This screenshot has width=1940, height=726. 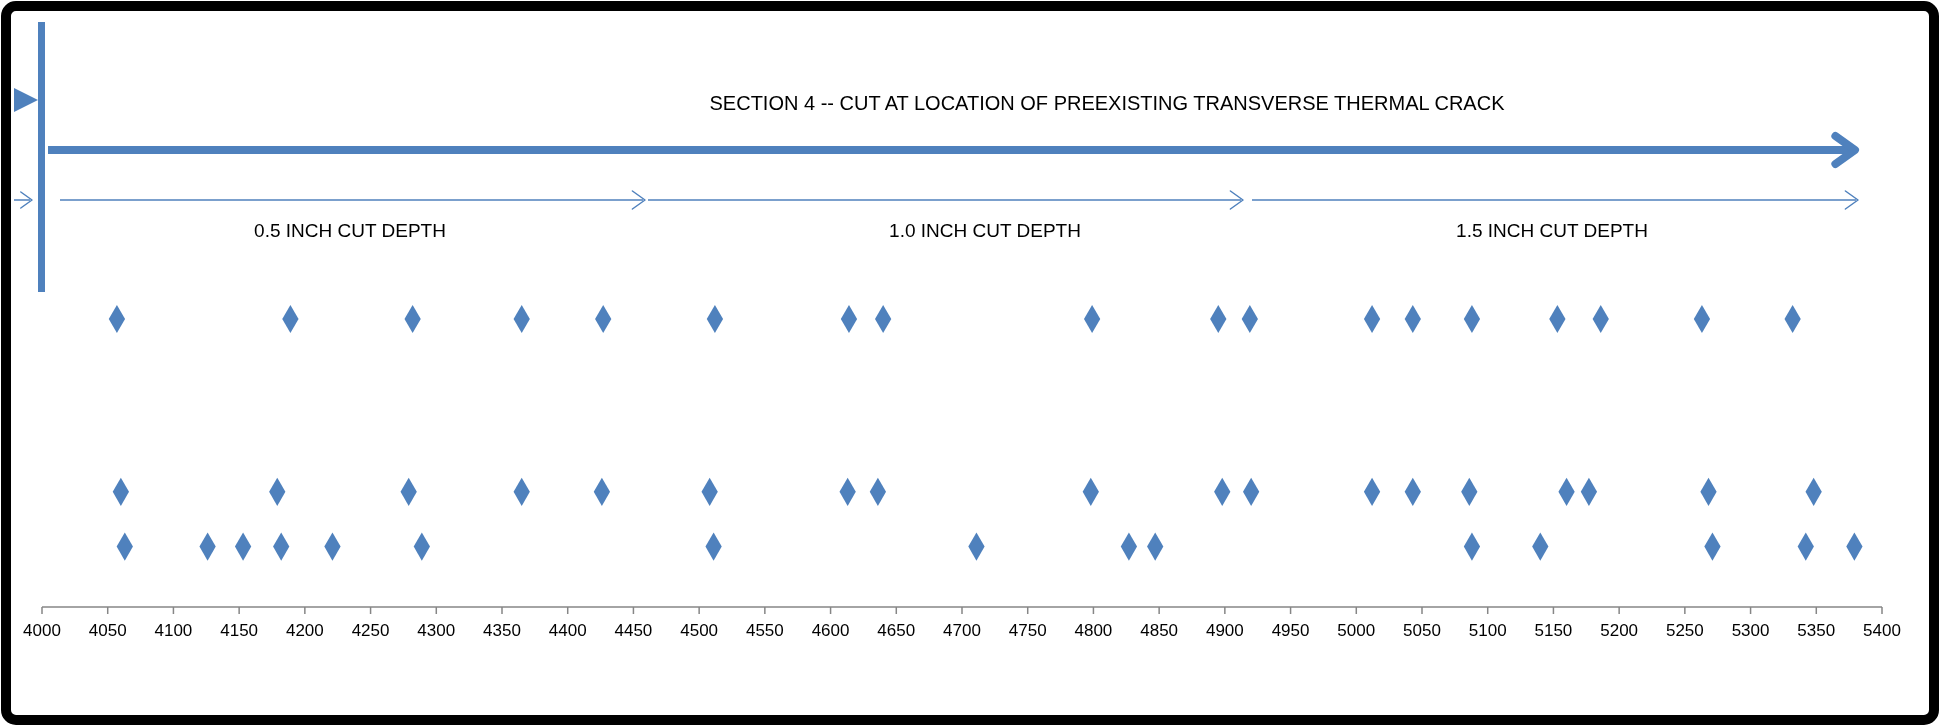 I want to click on x-tick-label: 4550, so click(x=764, y=630).